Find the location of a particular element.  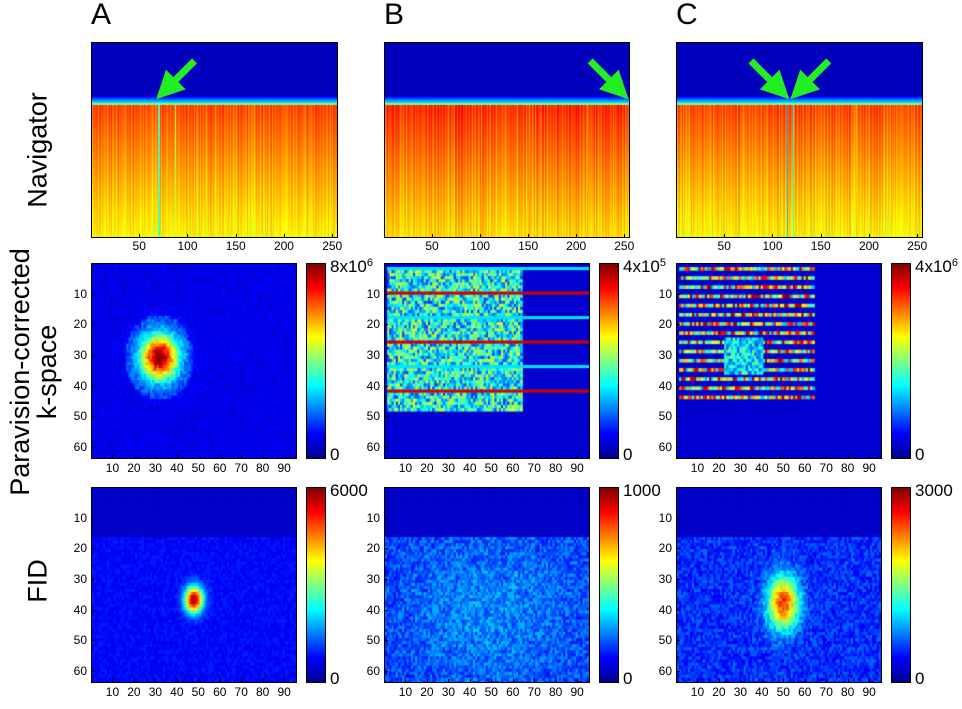

kspace-colorbar-c is located at coordinates (901, 361).